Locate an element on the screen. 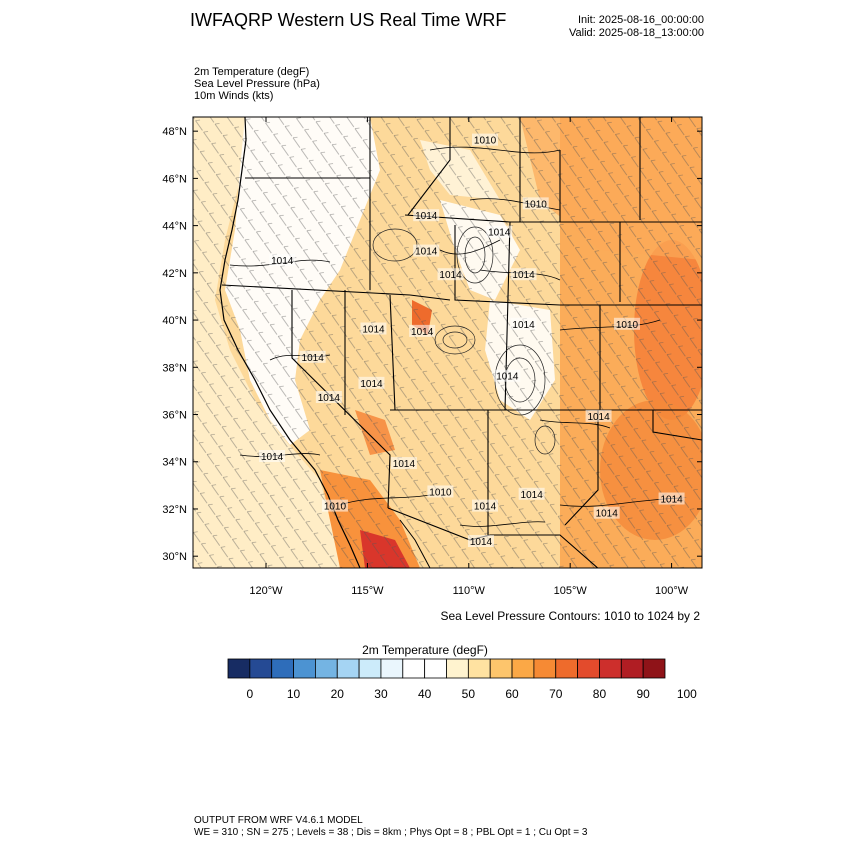 This screenshot has width=850, height=850. lat-tick-label: 36°N is located at coordinates (174, 416).